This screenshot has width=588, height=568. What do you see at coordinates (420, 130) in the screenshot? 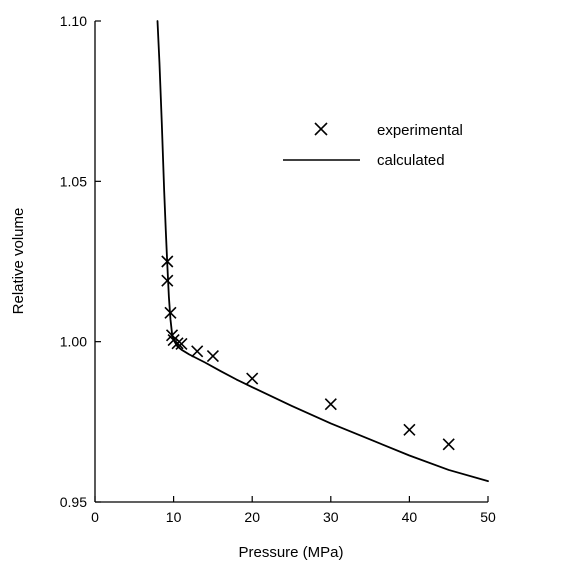
I see `legend-label-experimental: experimental` at bounding box center [420, 130].